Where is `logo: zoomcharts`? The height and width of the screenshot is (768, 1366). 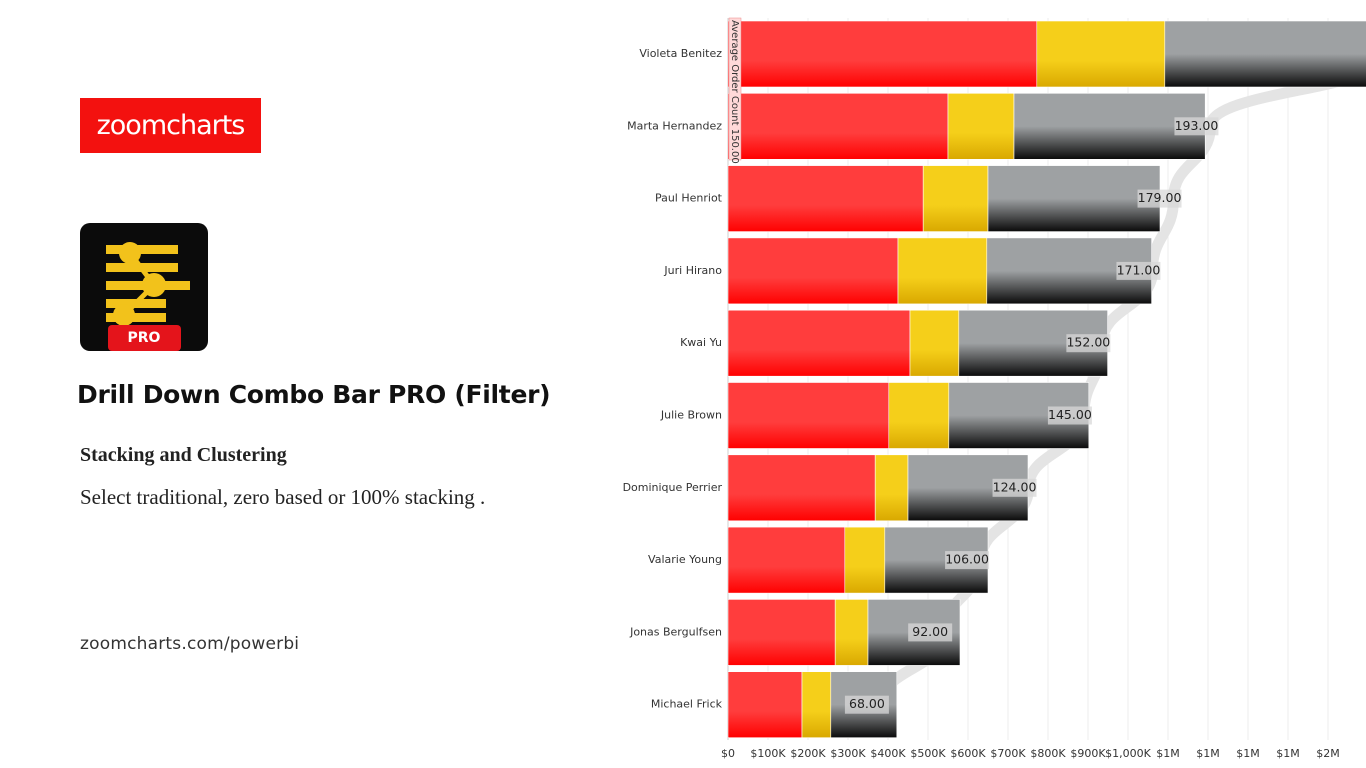 logo: zoomcharts is located at coordinates (170, 125).